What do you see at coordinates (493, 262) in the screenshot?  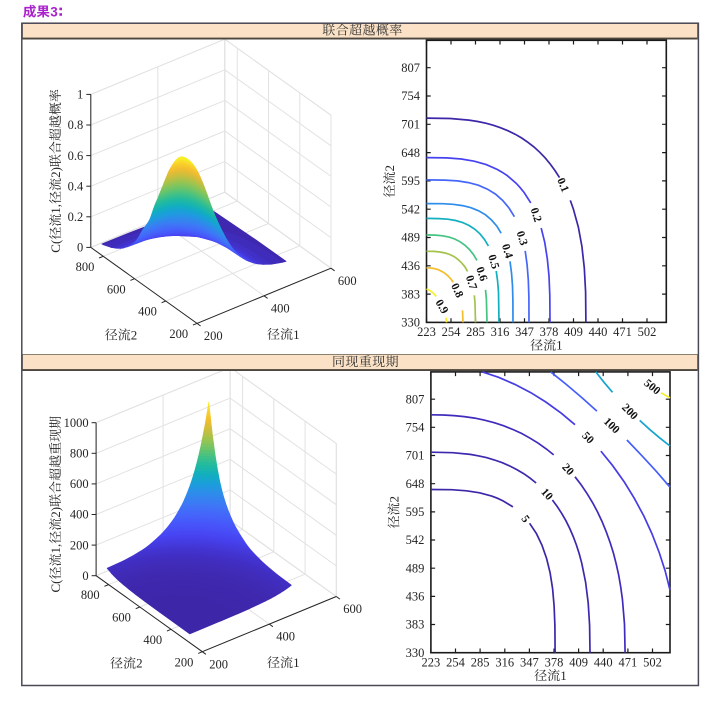 I see `svg-text: 0.5` at bounding box center [493, 262].